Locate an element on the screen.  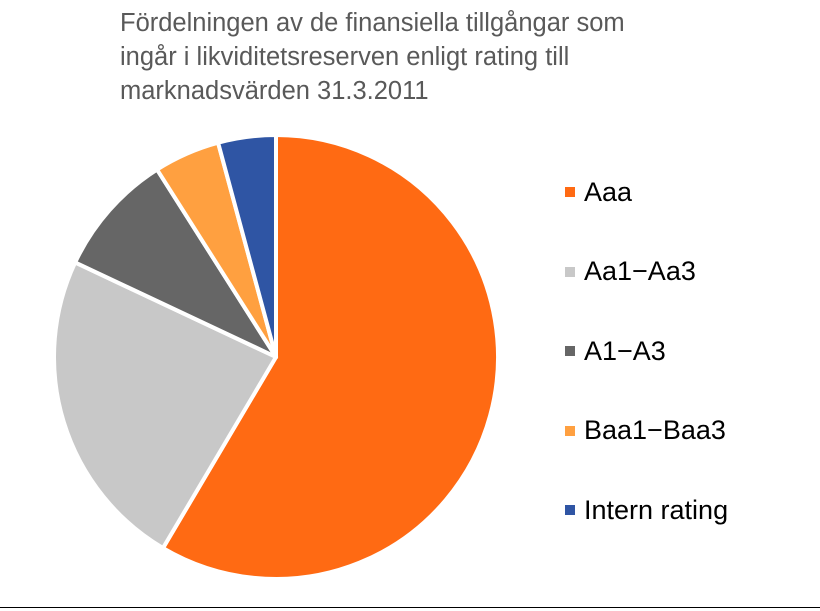
bottom-divider is located at coordinates (410, 607).